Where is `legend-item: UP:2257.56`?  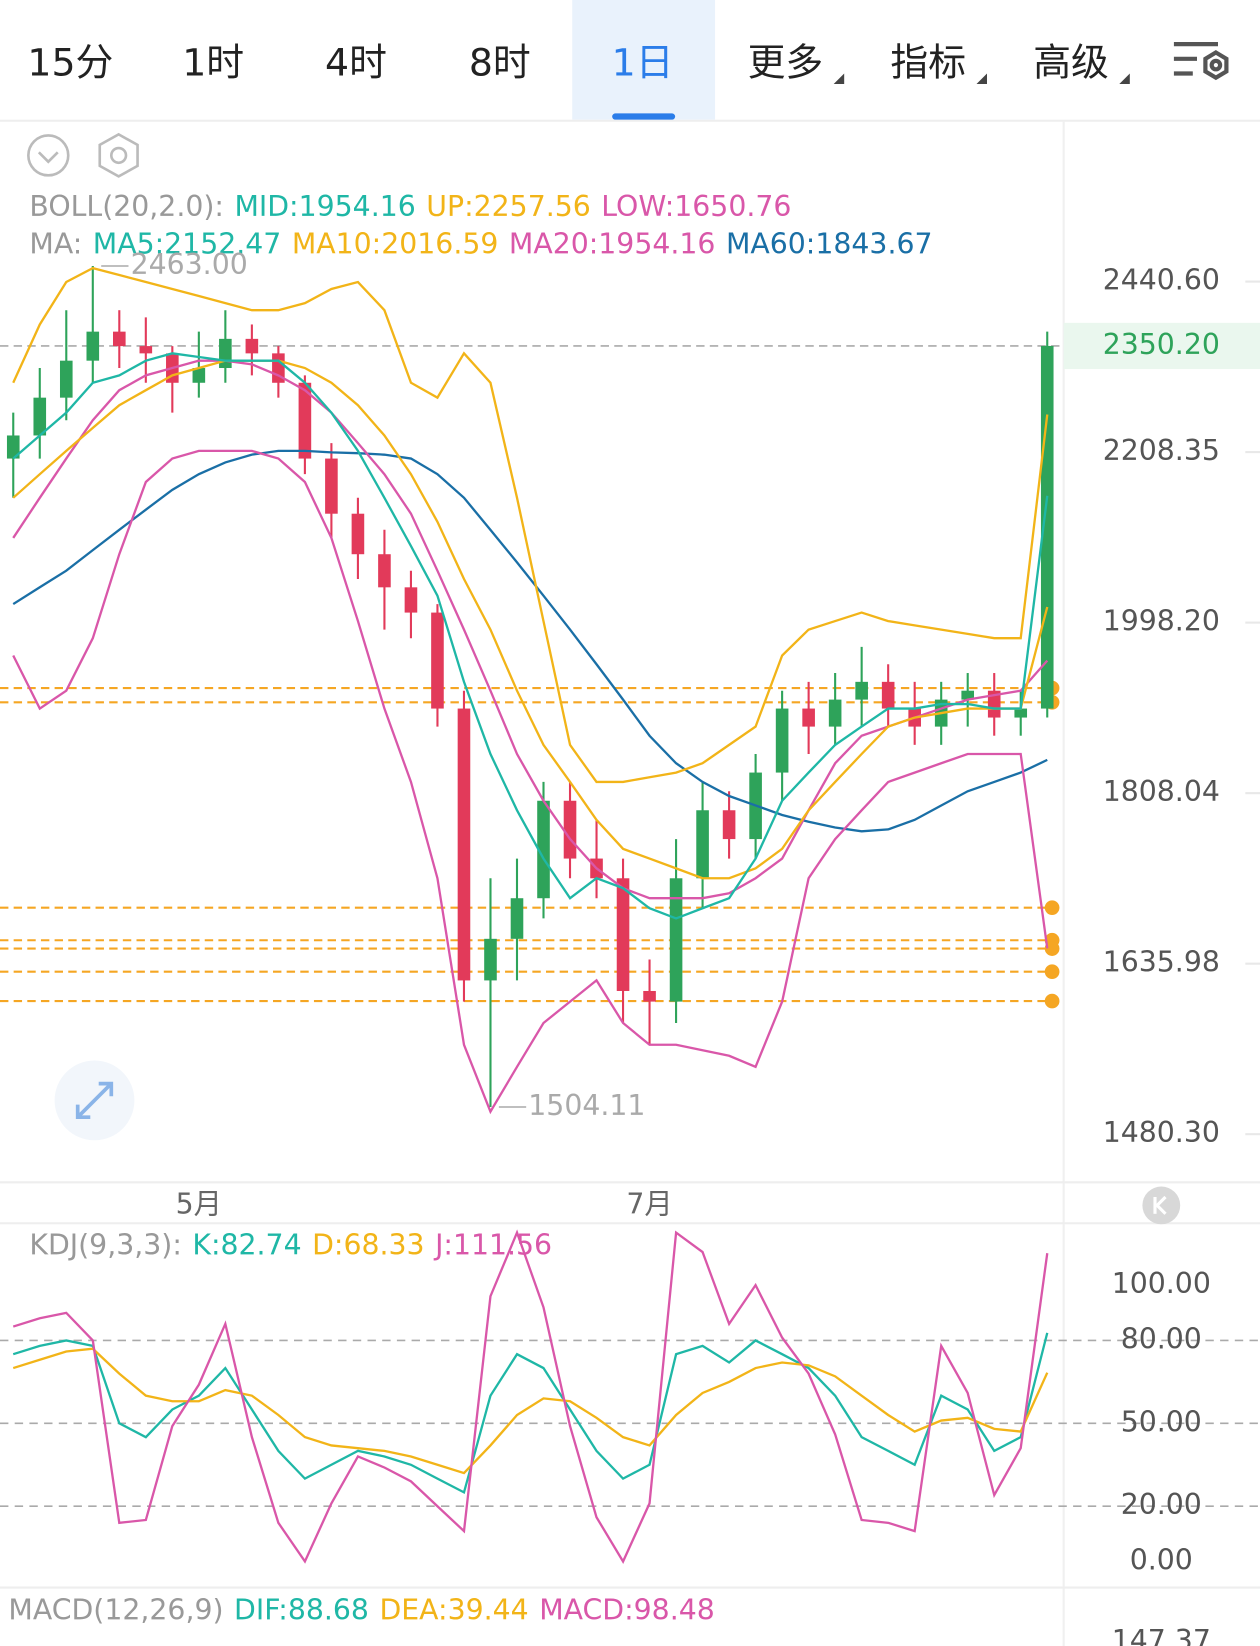
legend-item: UP:2257.56 is located at coordinates (508, 206).